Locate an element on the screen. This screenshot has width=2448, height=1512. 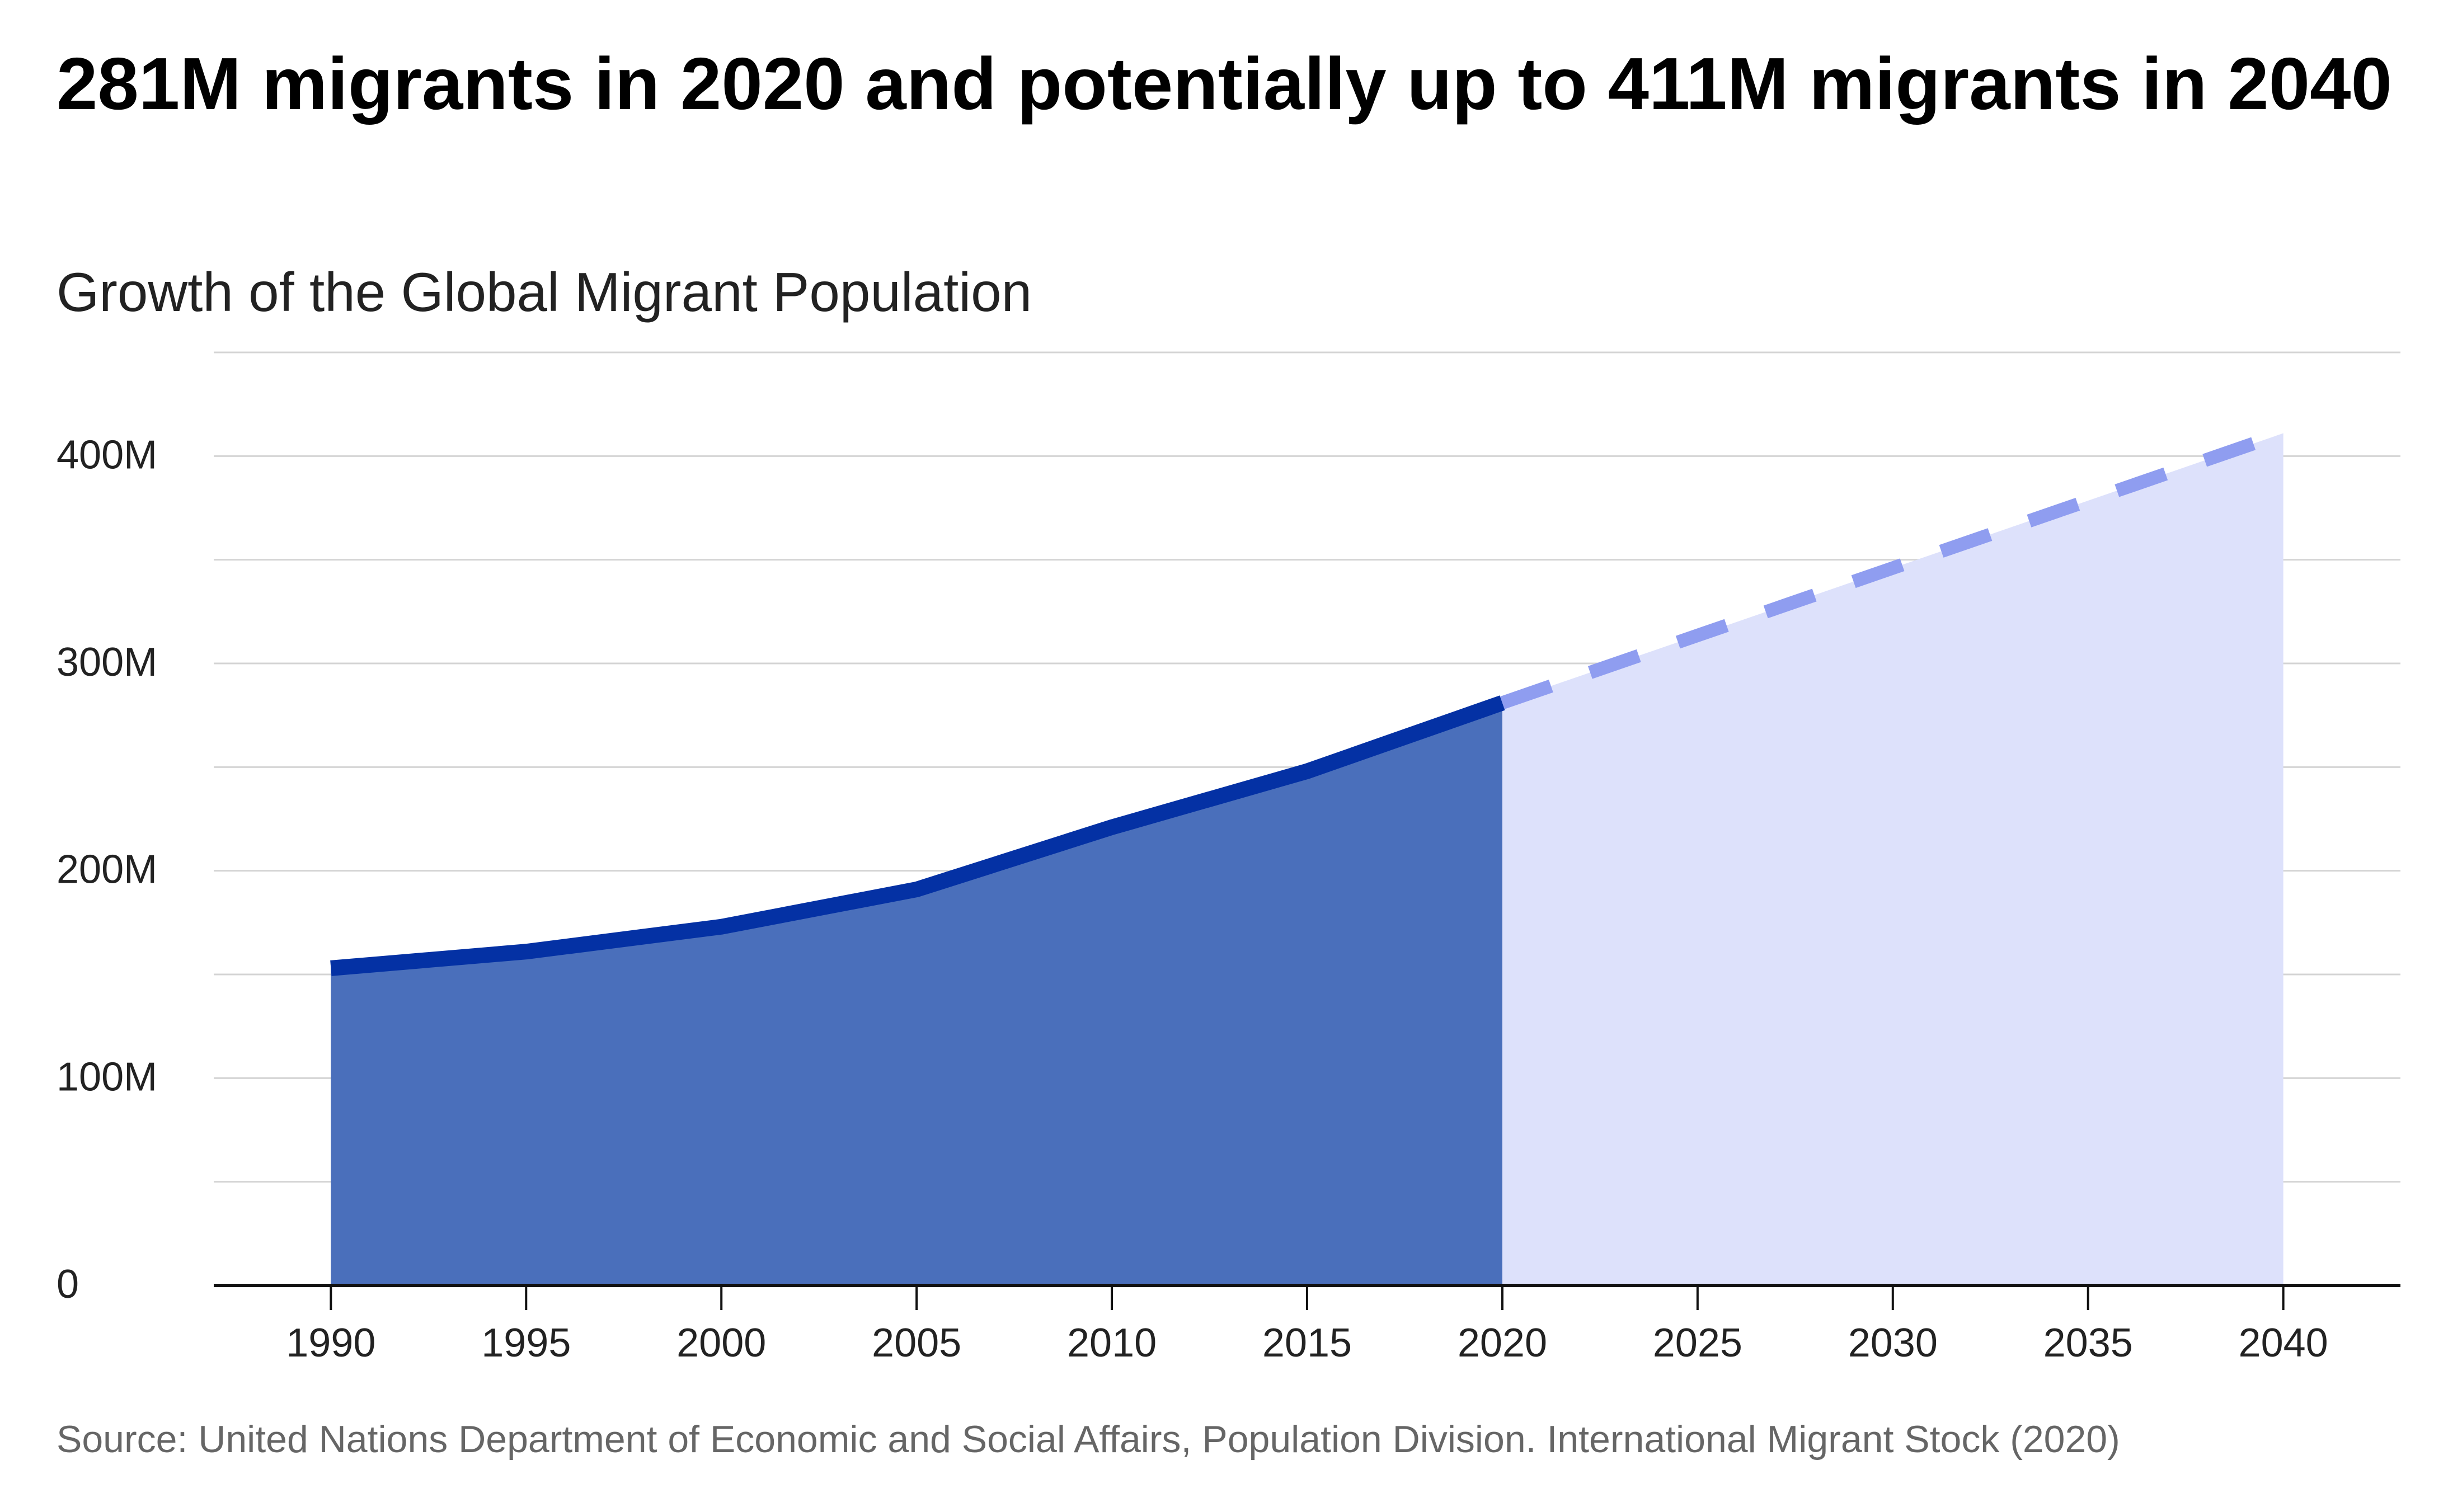
chart-subtitle: Growth of the Global Migrant Population is located at coordinates (544, 292).